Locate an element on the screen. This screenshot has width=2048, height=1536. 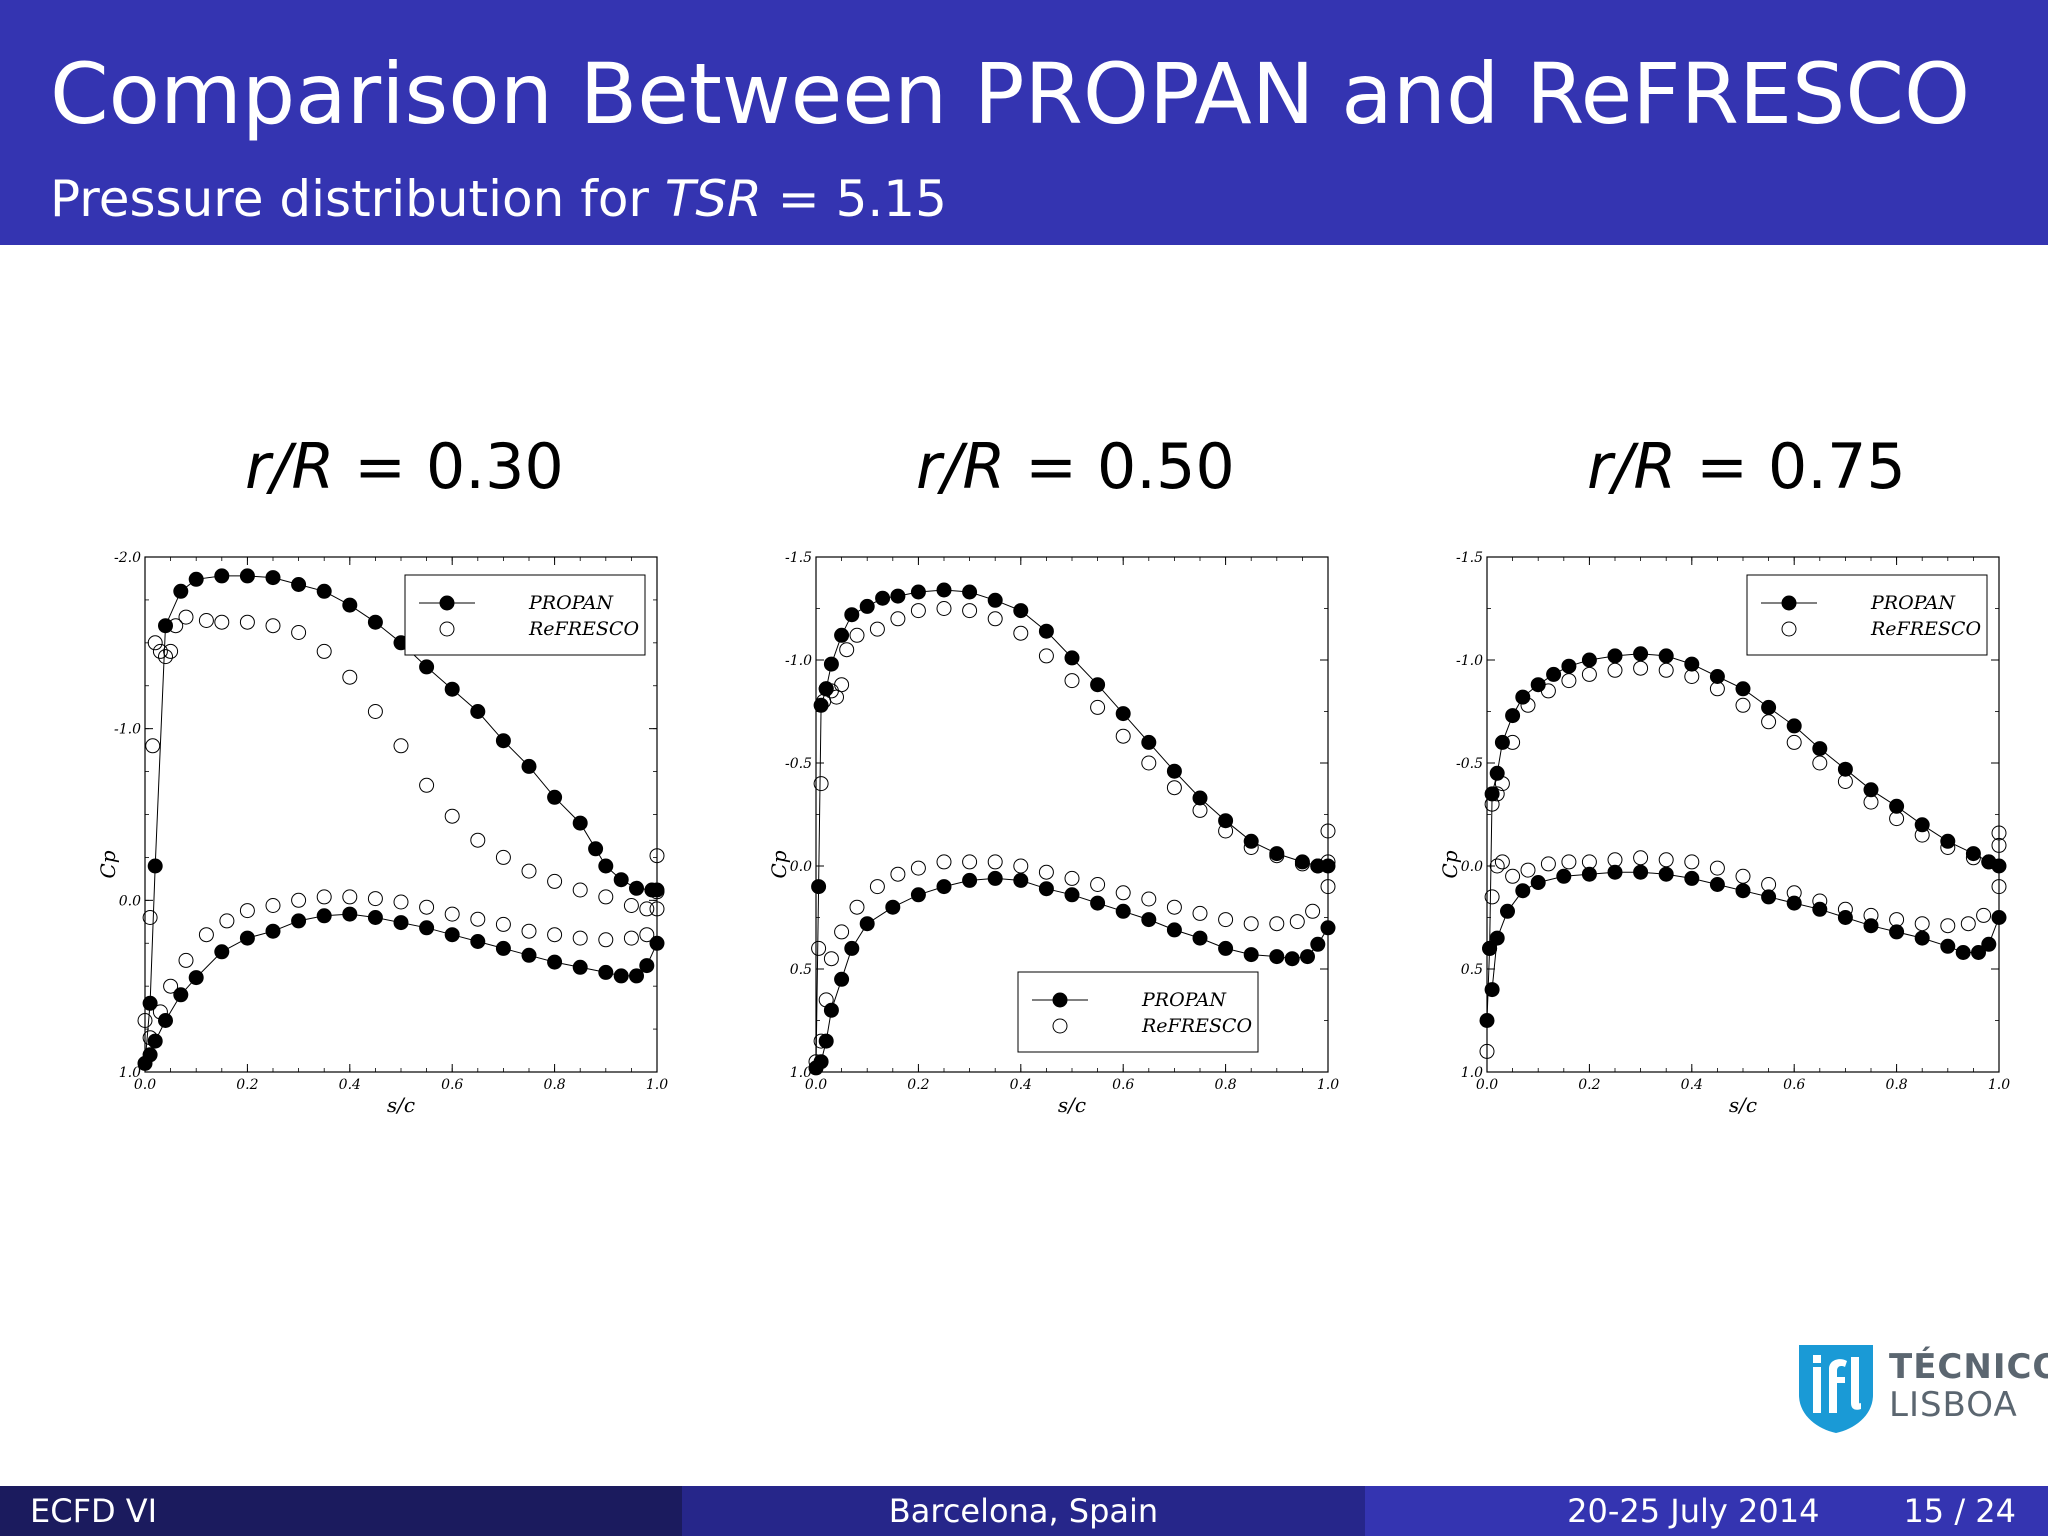
footer-location: Barcelona, Spain is located at coordinates (1023, 1511).